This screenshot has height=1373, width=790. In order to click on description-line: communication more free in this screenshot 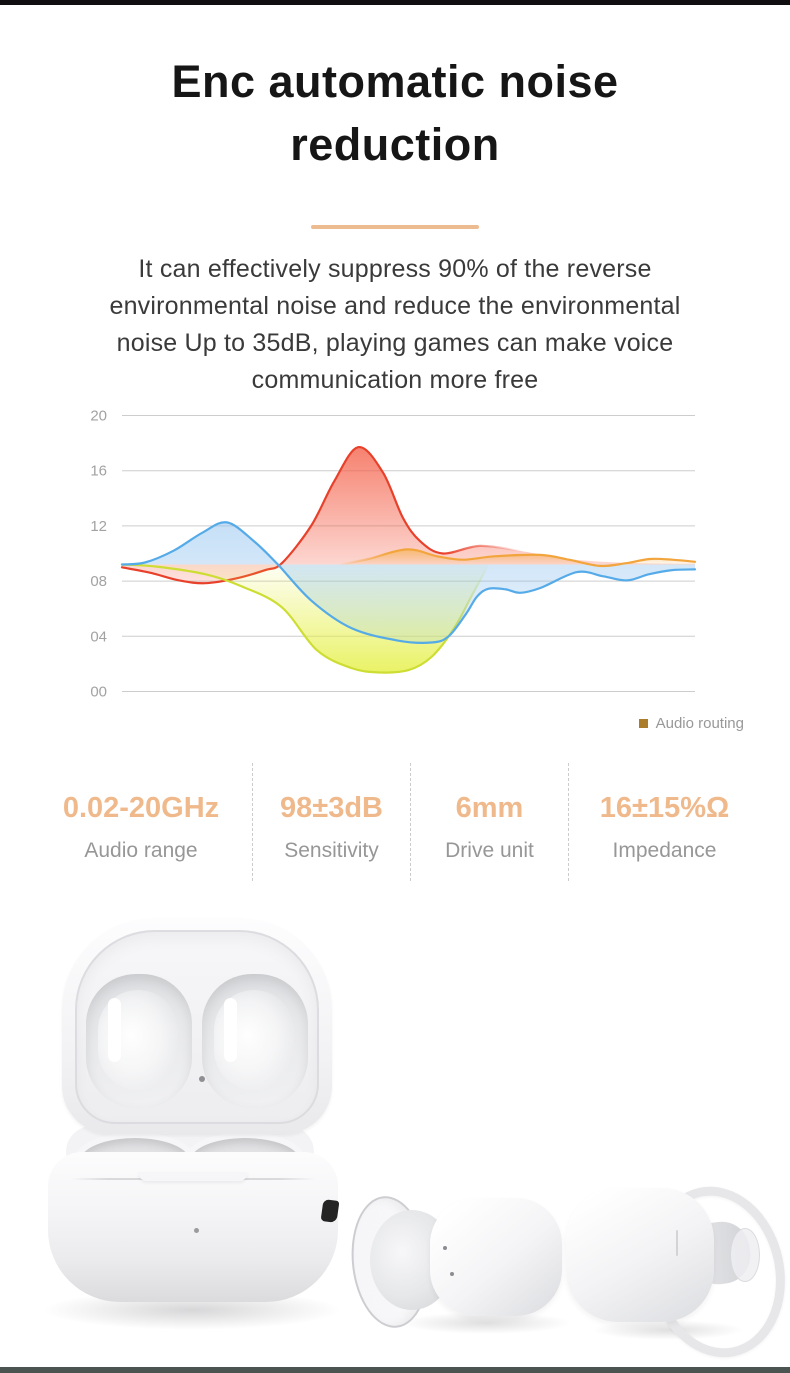, I will do `click(395, 380)`.